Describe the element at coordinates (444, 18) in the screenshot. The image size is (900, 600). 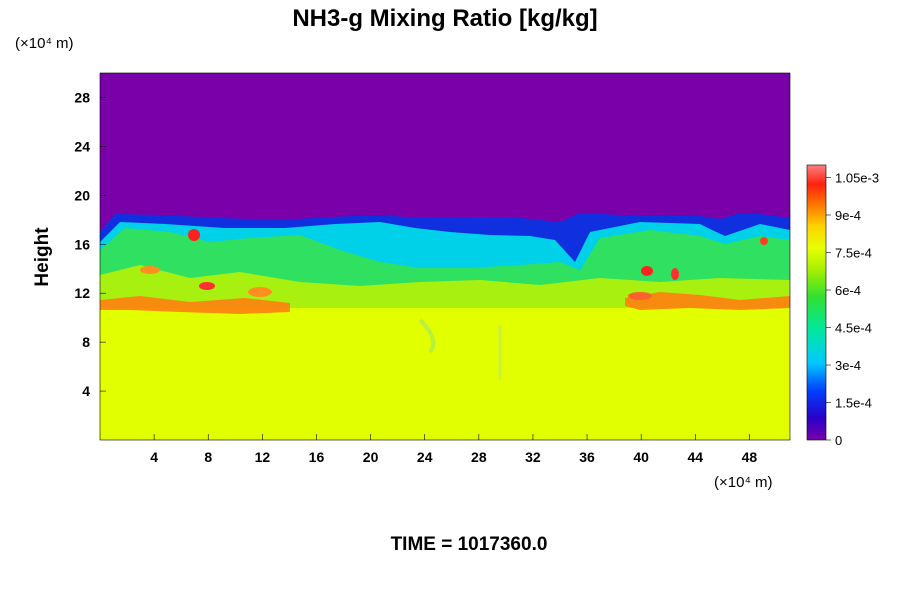
I see `chart-title: NH3-g Mixing Ratio [kg/kg]` at that location.